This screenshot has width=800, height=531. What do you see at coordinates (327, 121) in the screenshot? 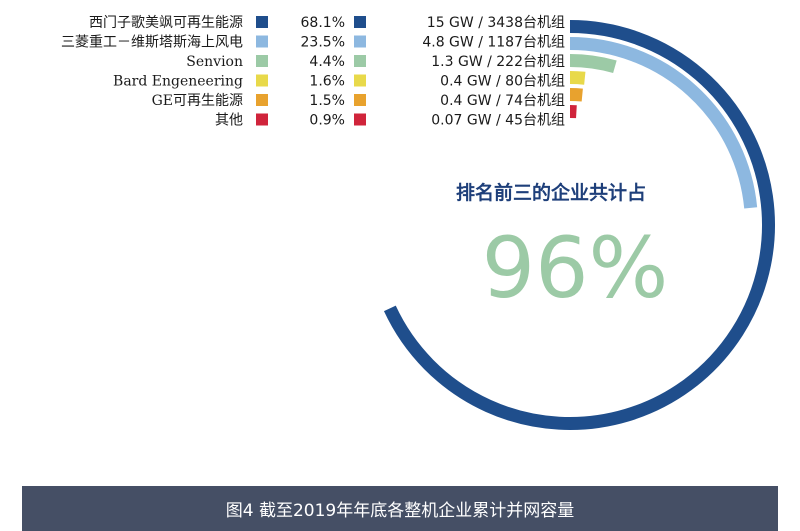
I see `legend-percent: 0.9%` at bounding box center [327, 121].